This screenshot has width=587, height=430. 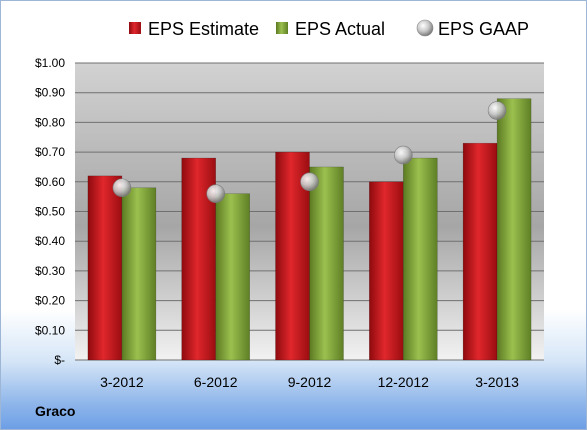 What do you see at coordinates (55, 411) in the screenshot?
I see `company-name: Graco` at bounding box center [55, 411].